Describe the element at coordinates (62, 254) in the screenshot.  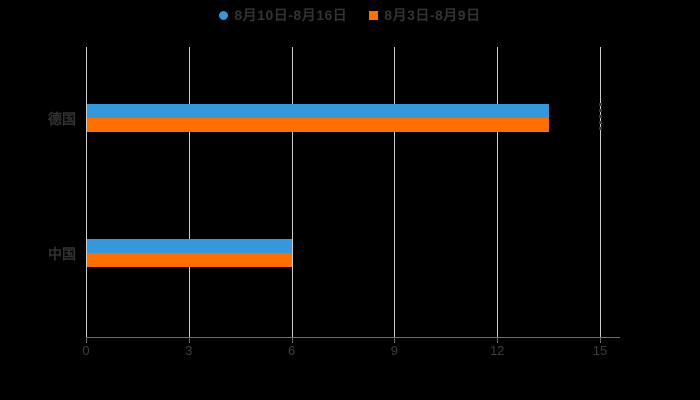
I see `category-label-中国: 中国` at that location.